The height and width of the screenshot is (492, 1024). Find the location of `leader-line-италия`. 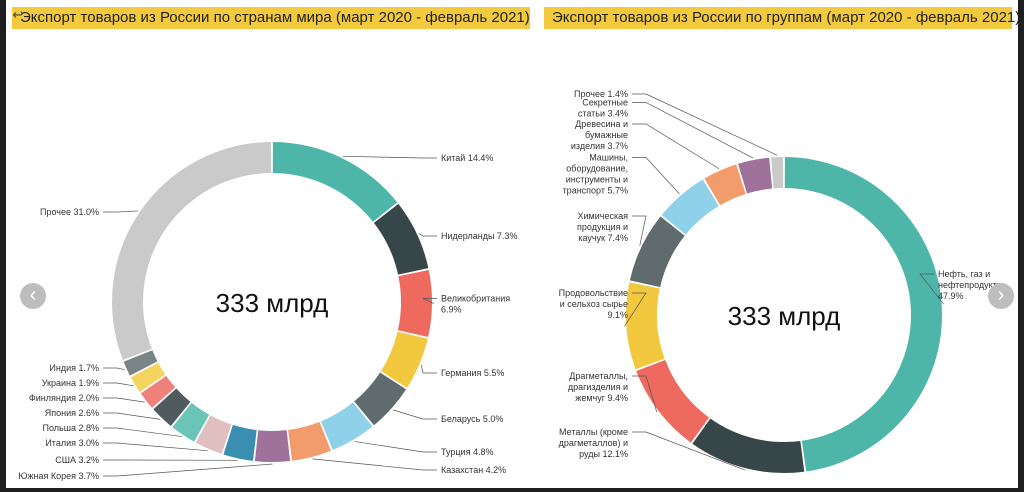

leader-line-италия is located at coordinates (155, 447).